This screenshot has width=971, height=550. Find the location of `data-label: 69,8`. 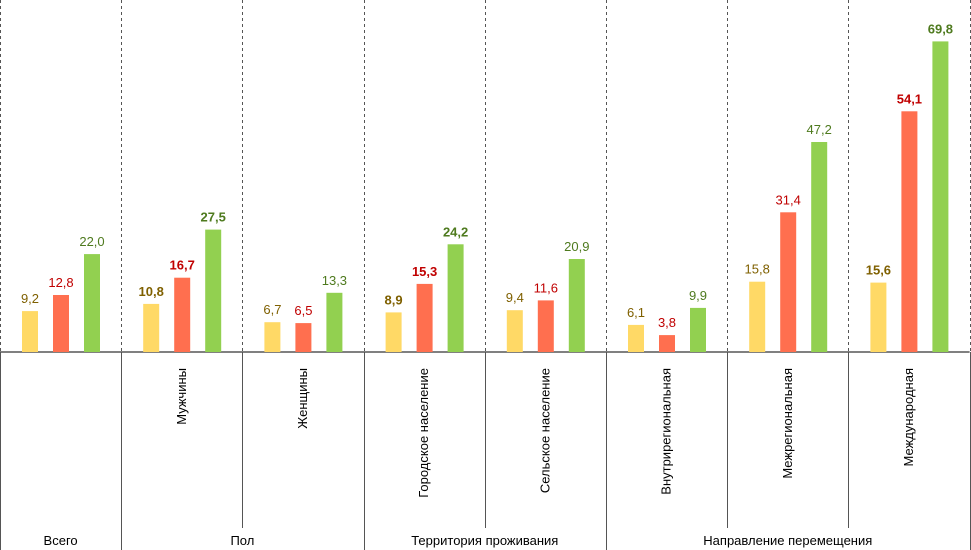

data-label: 69,8 is located at coordinates (940, 28).